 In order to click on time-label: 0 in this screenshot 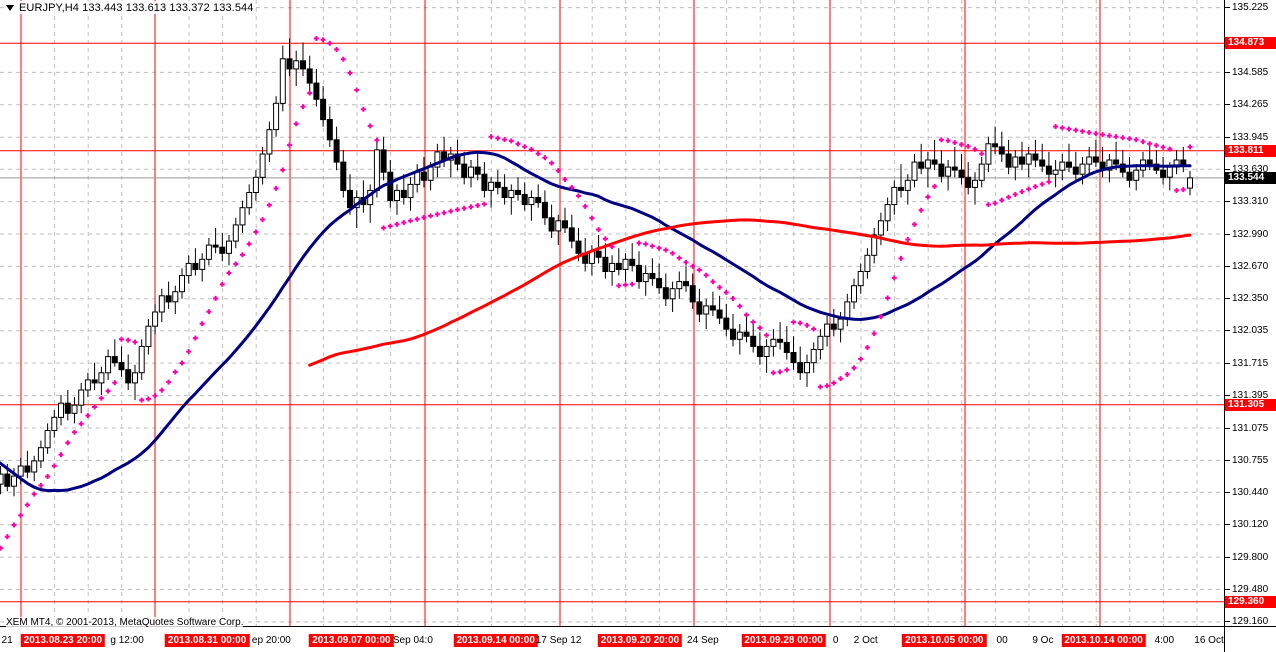, I will do `click(835, 640)`.